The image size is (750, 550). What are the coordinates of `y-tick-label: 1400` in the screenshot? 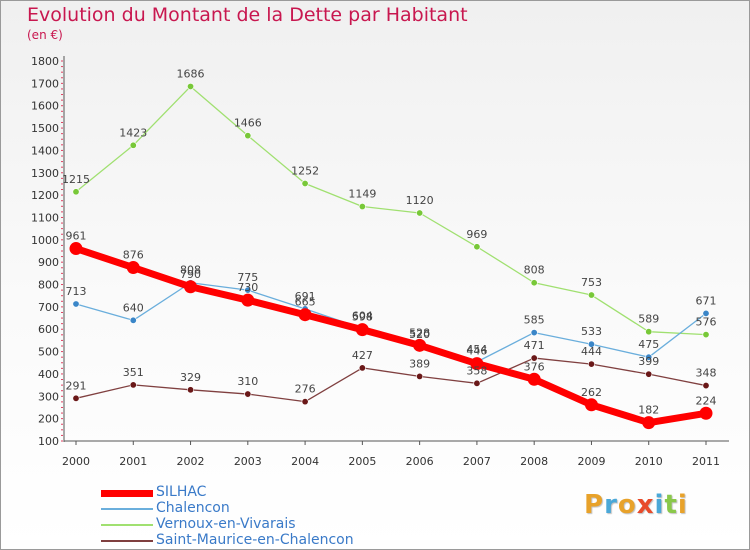 It's located at (45, 150).